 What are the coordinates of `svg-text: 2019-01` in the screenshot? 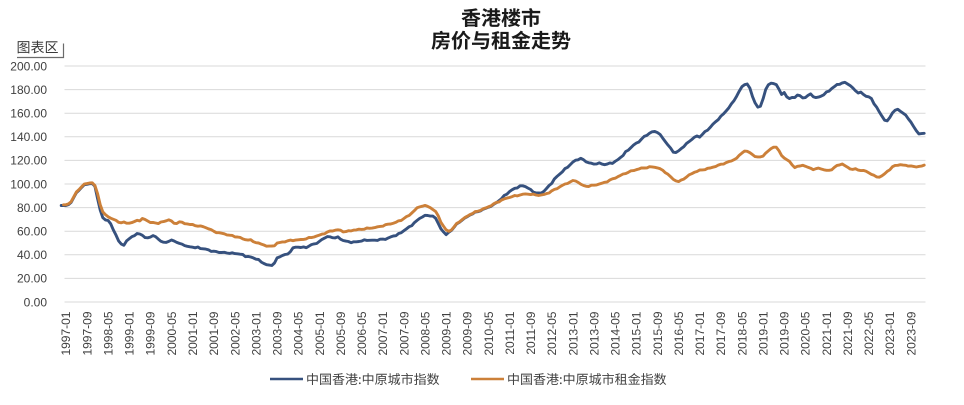 It's located at (764, 333).